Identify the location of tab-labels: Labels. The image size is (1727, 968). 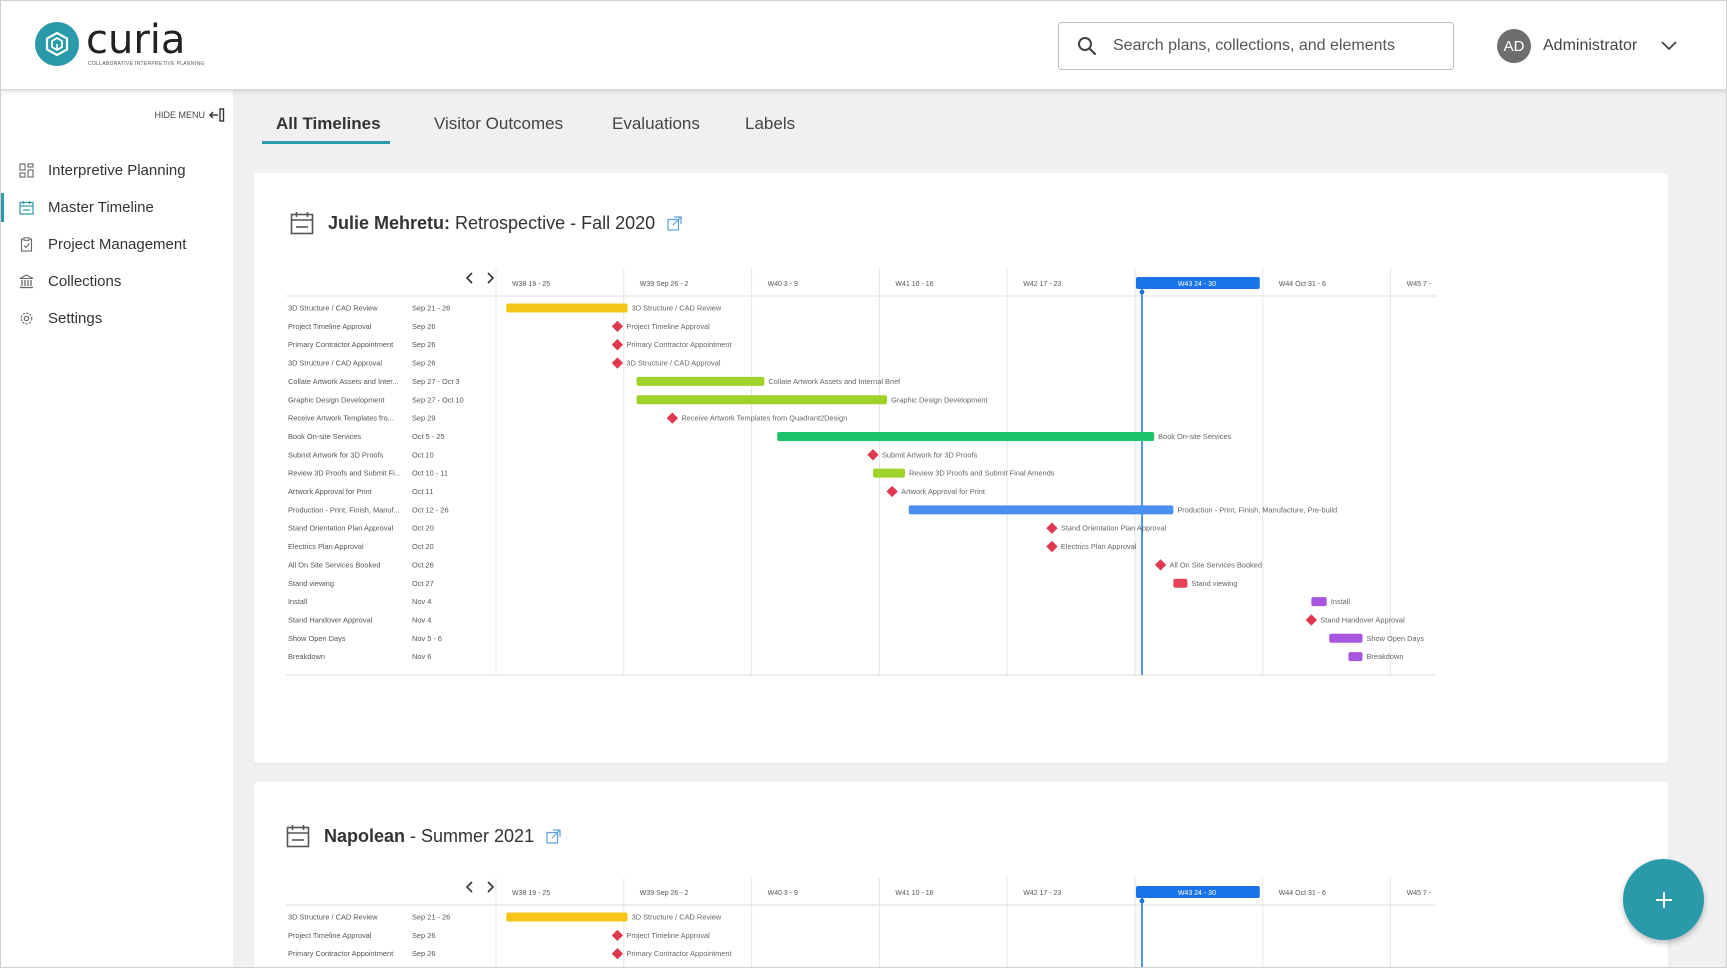
(770, 123).